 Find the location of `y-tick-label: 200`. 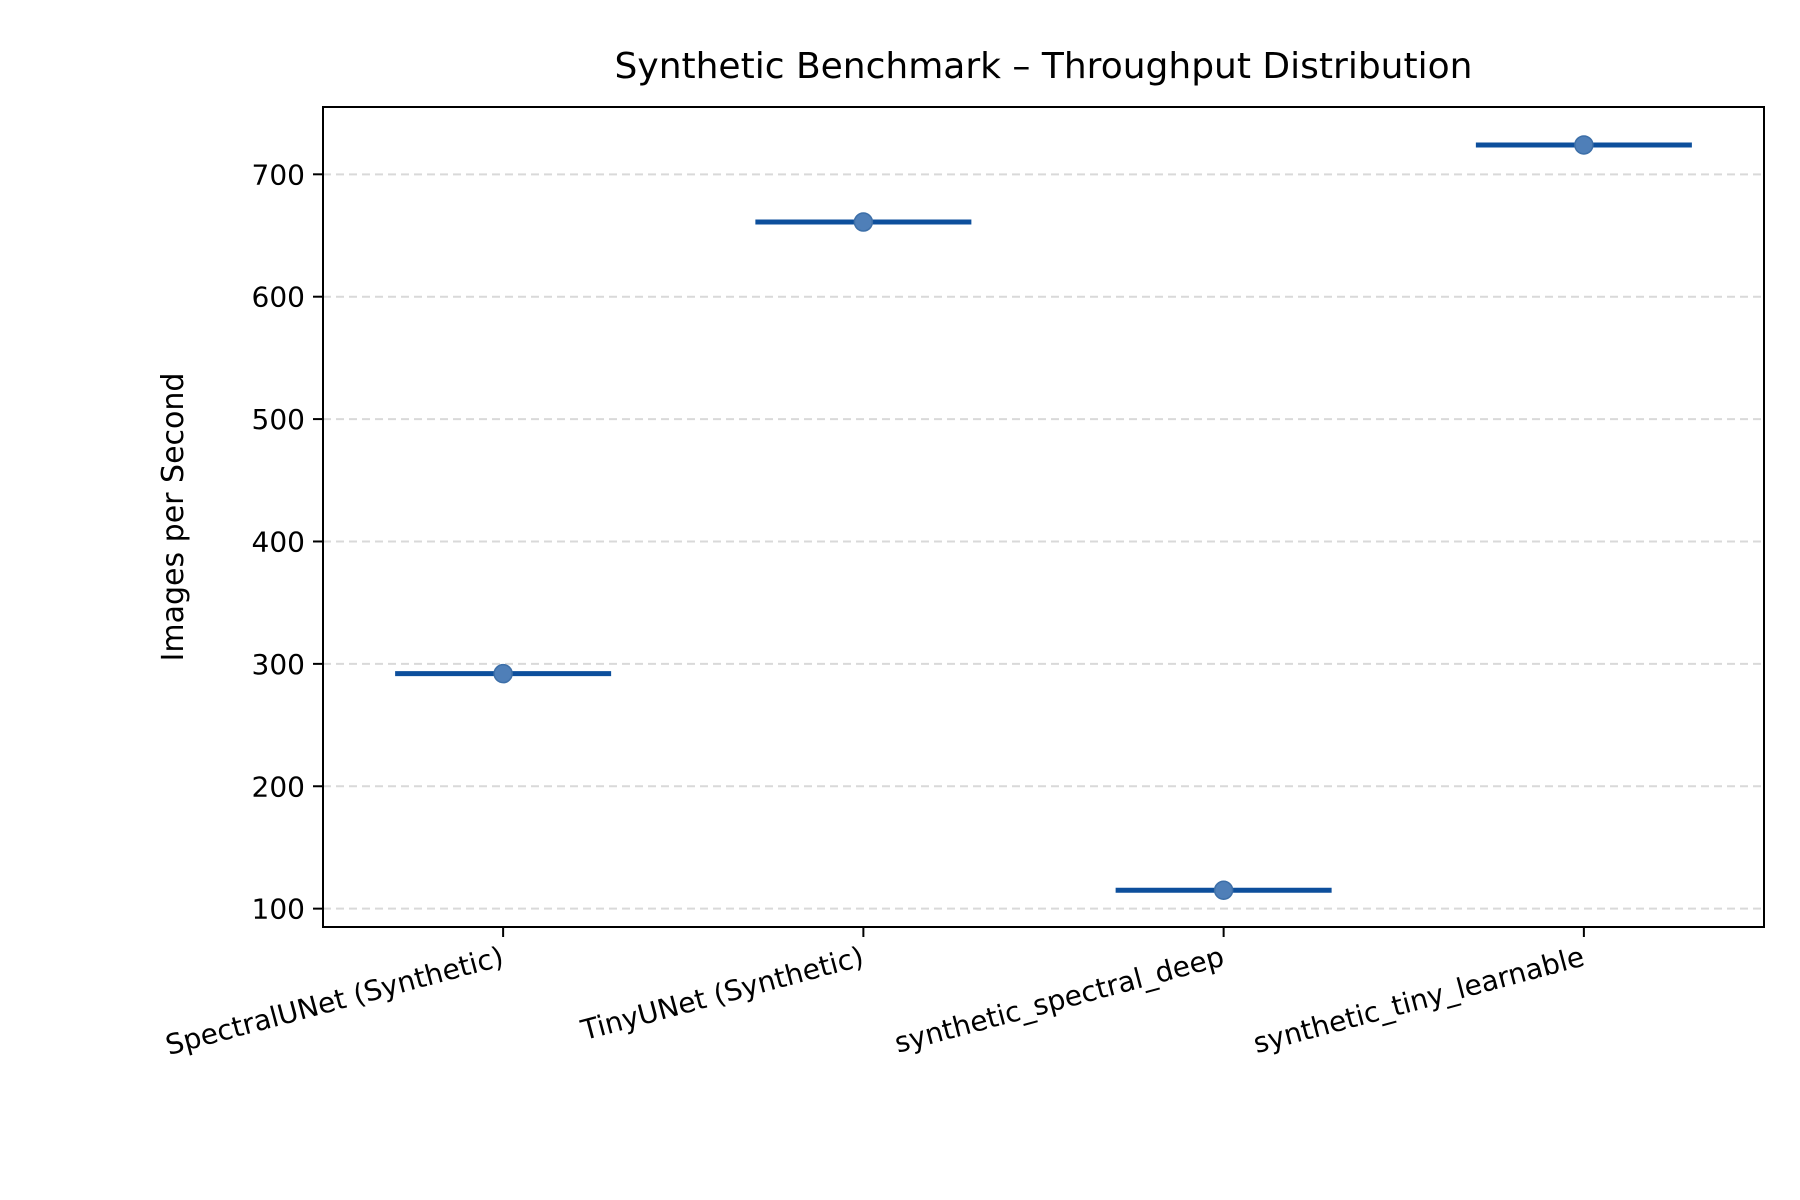

y-tick-label: 200 is located at coordinates (278, 786).